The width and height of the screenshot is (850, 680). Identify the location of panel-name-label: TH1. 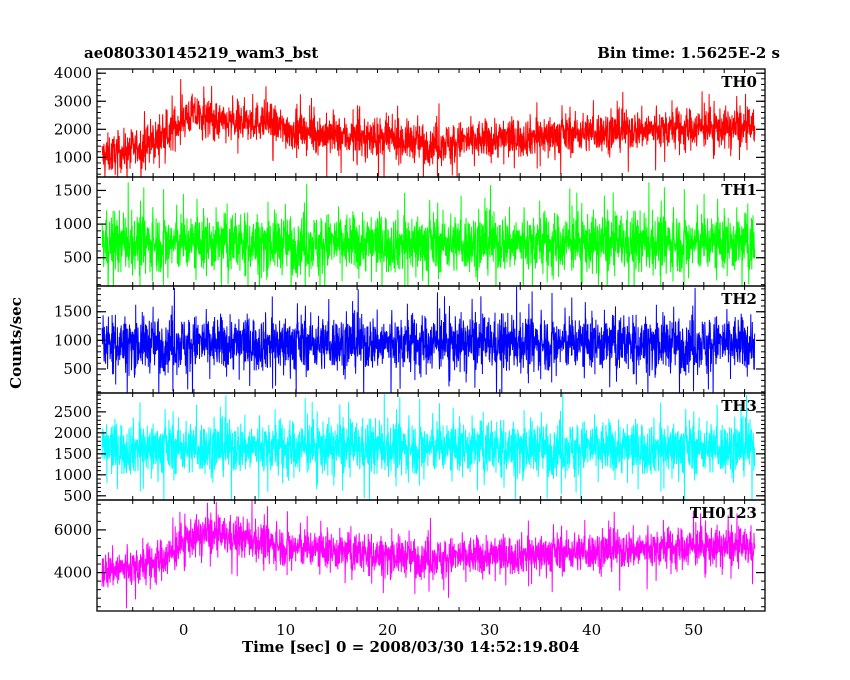
(739, 190).